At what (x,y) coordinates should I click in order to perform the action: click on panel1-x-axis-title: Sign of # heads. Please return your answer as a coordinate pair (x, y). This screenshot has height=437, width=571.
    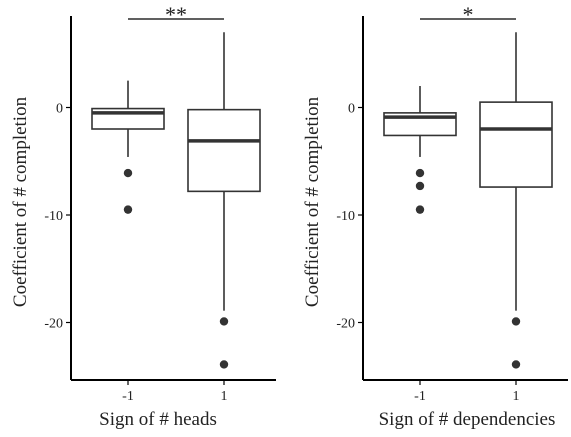
    Looking at the image, I should click on (158, 419).